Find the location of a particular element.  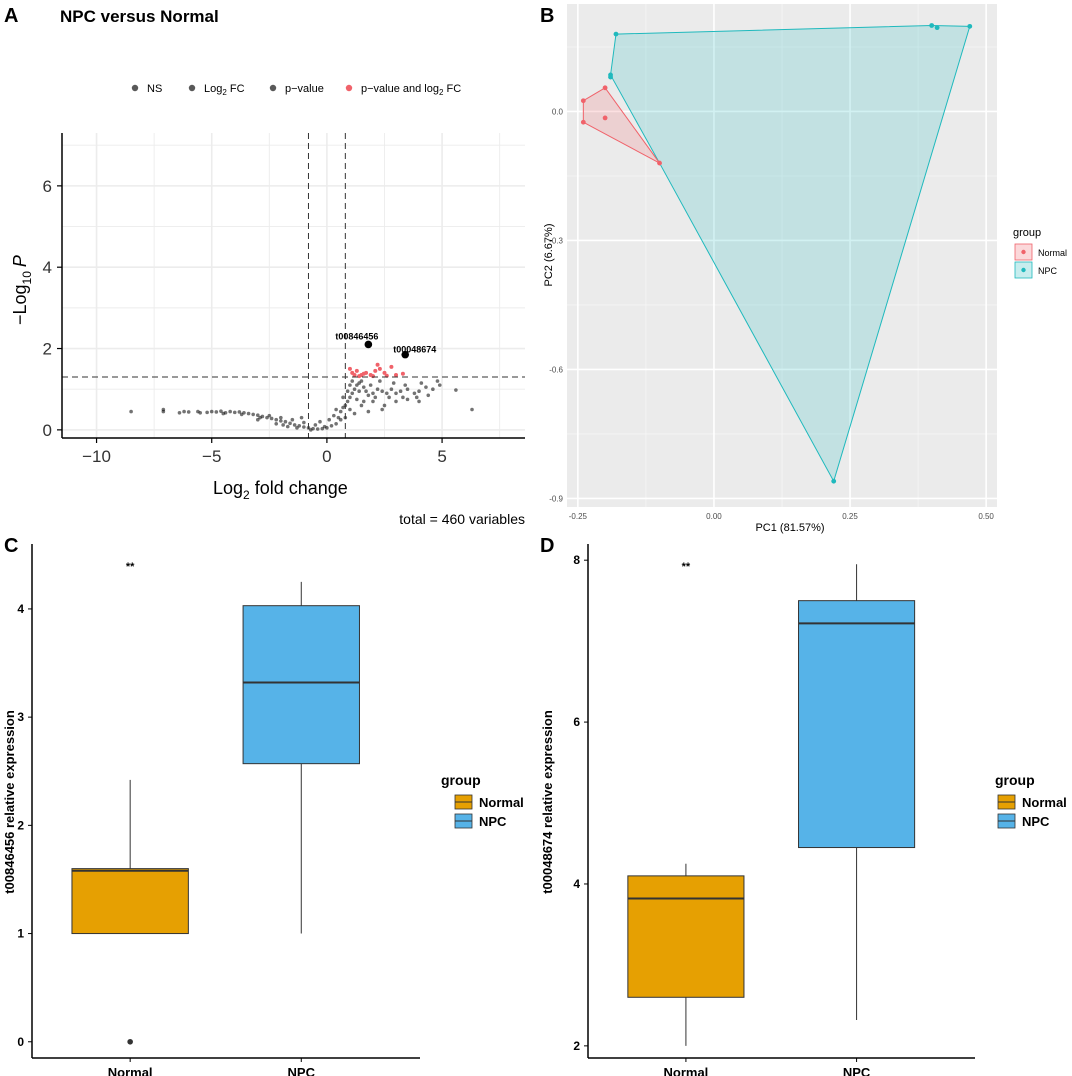

boxplot-c-y-label: t00846456 relative expression is located at coordinates (9, 802).